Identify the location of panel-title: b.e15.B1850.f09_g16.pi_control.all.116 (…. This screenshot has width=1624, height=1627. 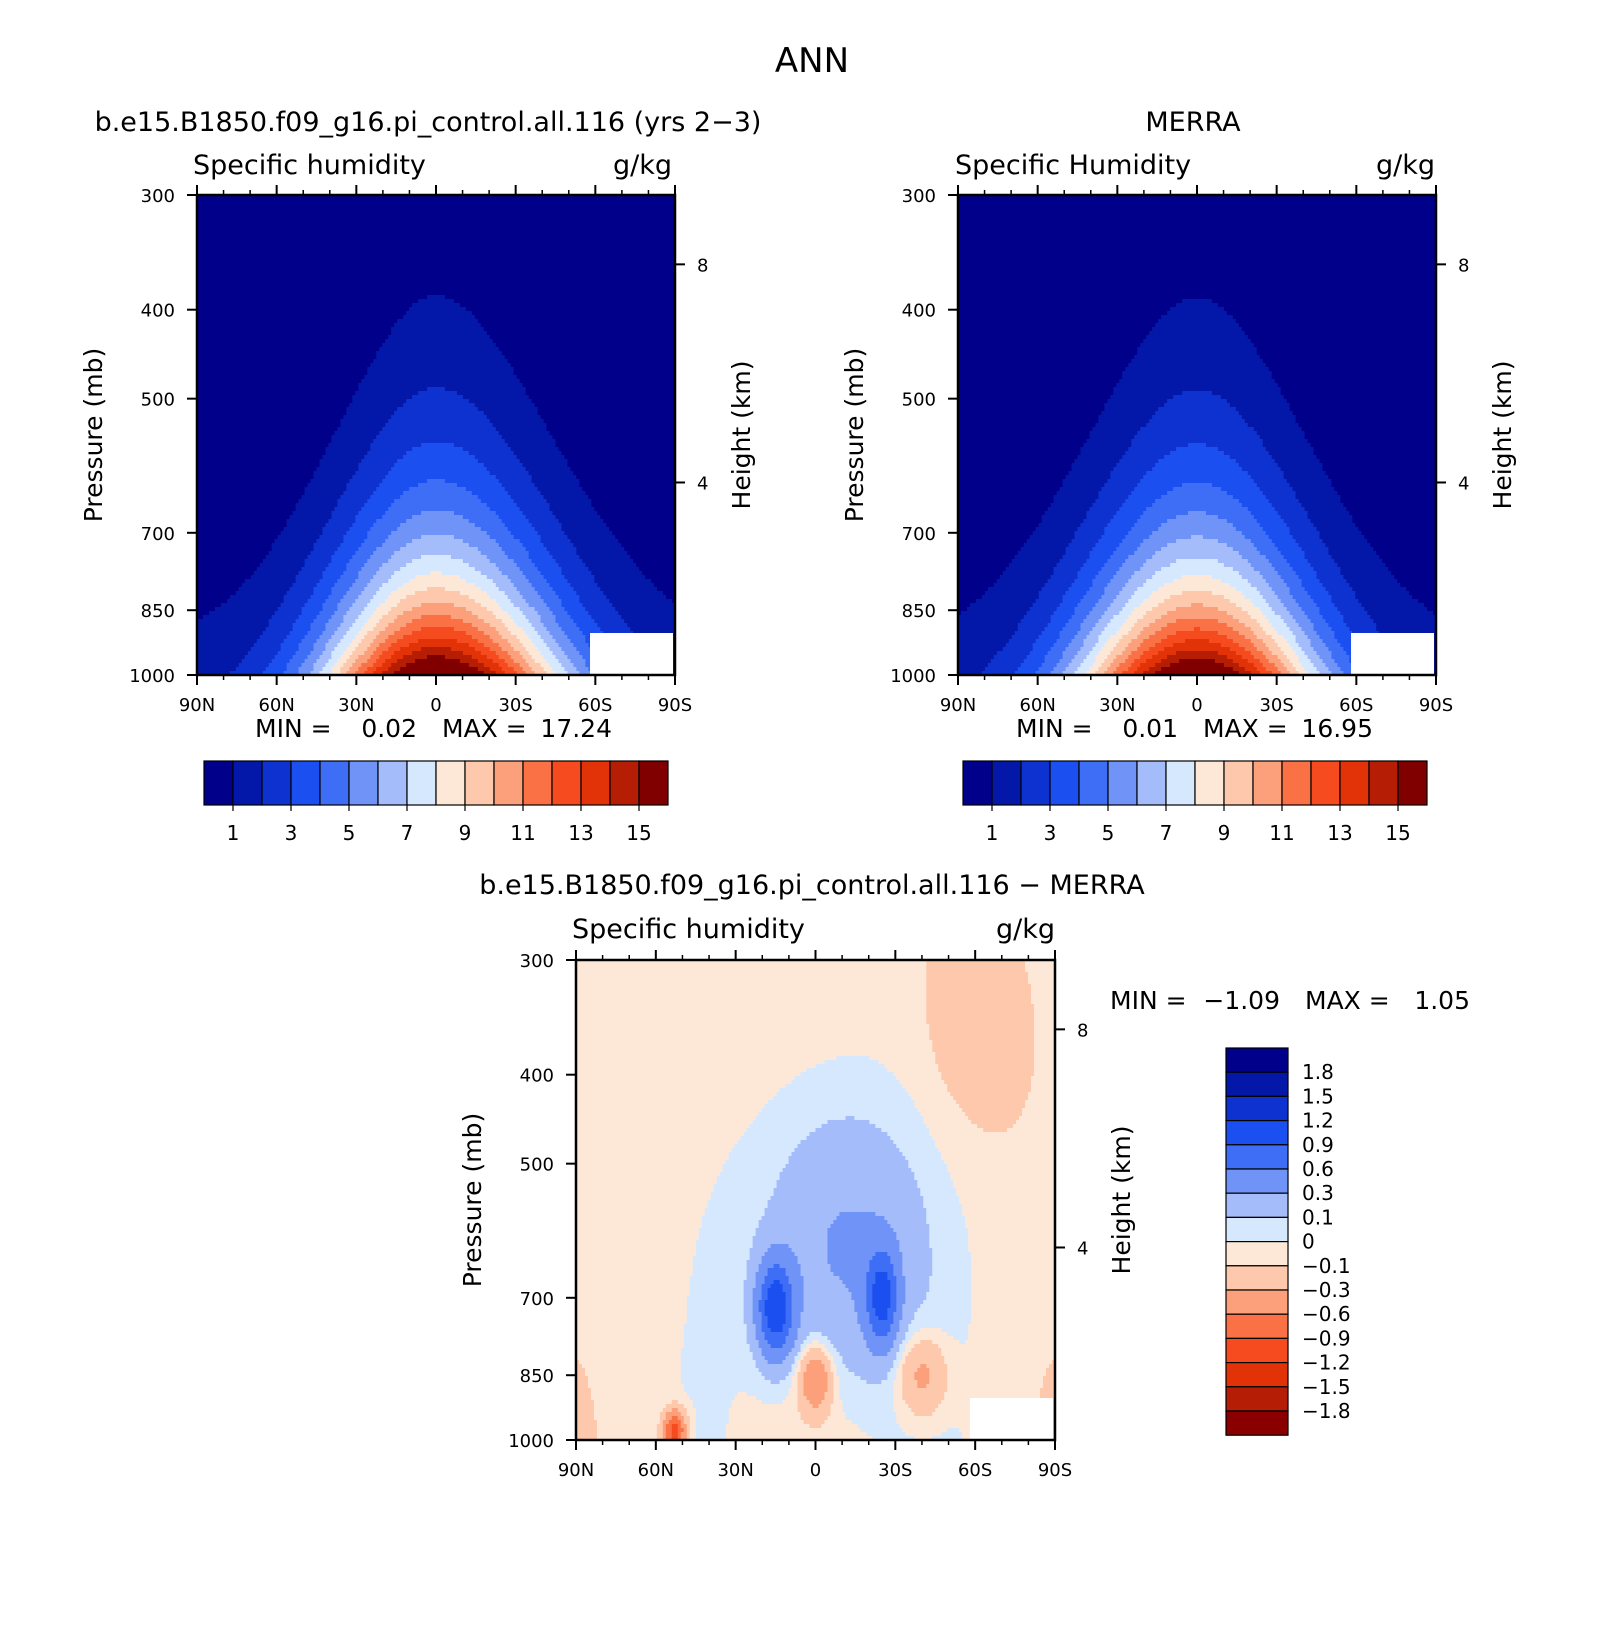
(428, 122).